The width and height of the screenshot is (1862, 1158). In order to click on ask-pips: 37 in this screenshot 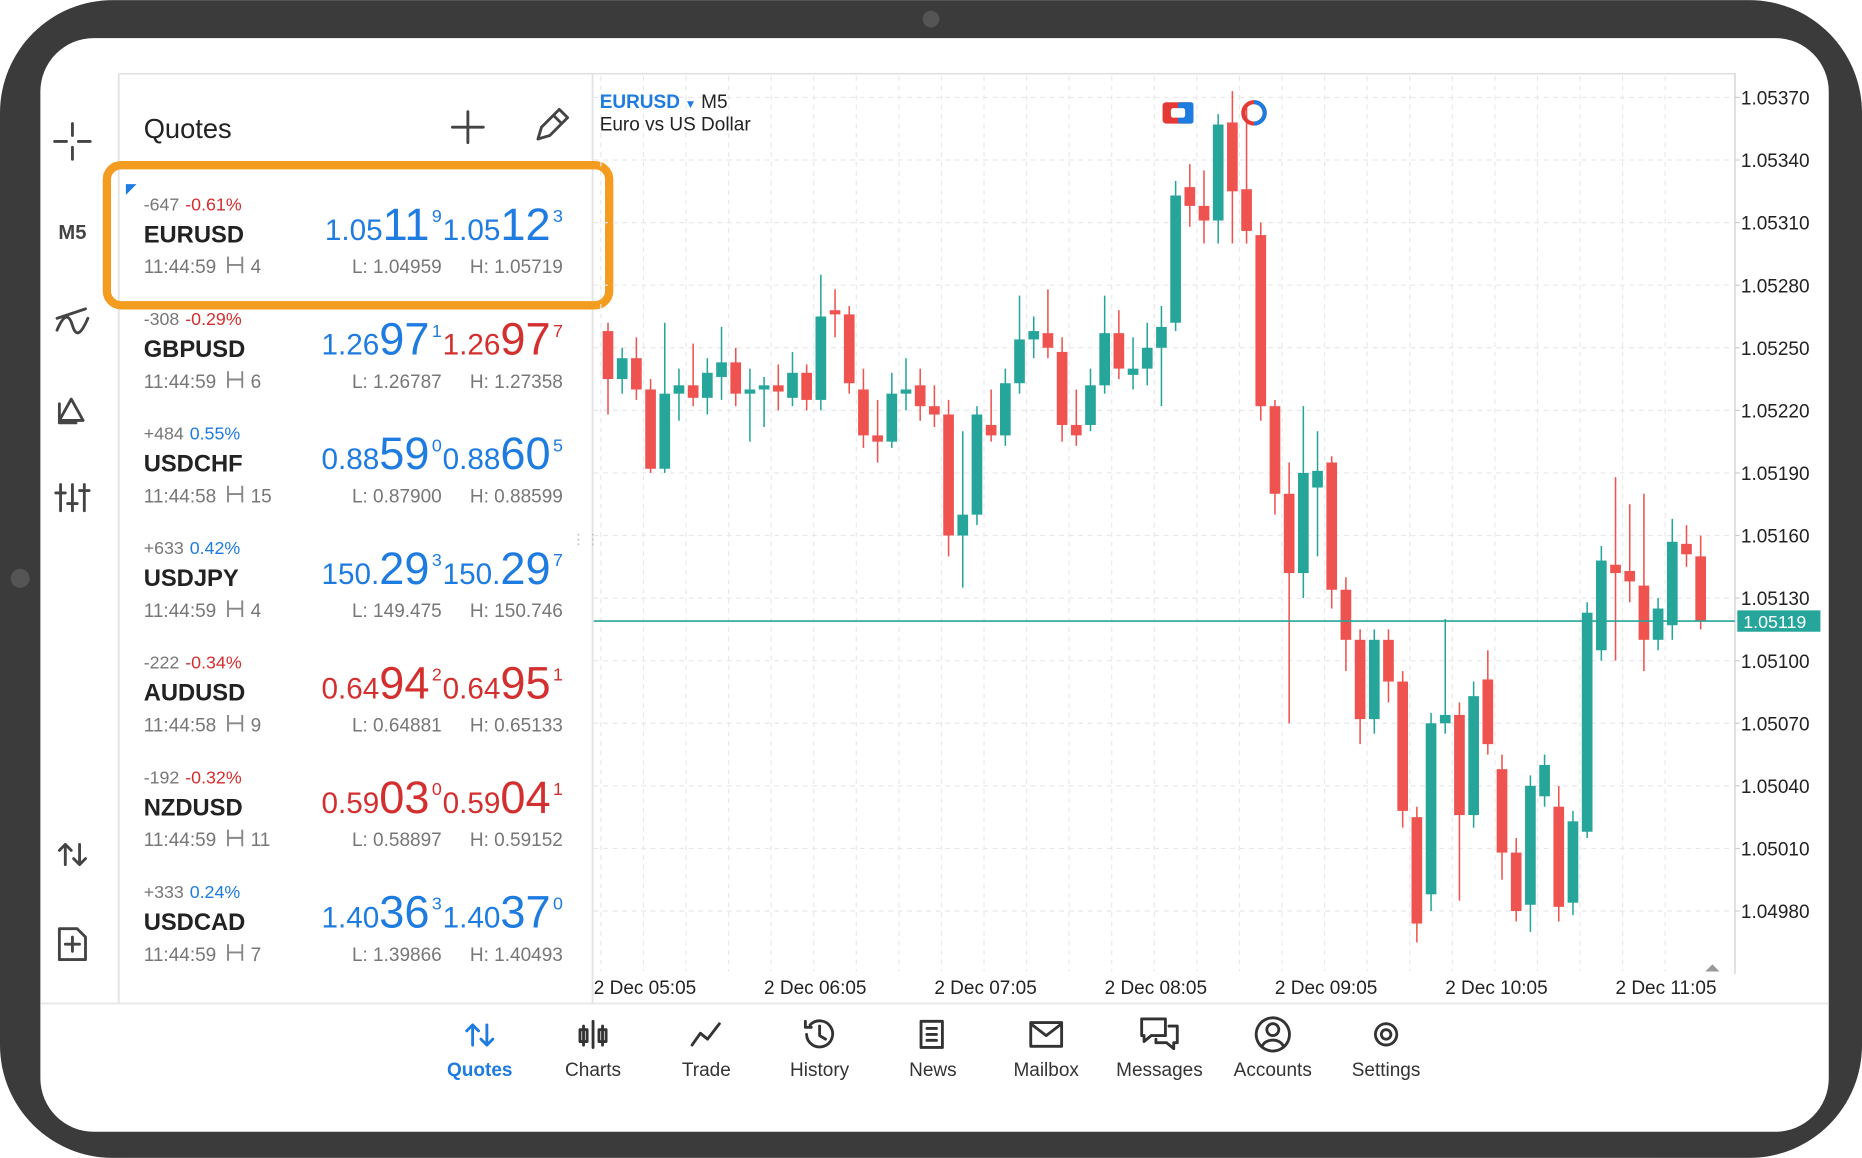, I will do `click(525, 912)`.